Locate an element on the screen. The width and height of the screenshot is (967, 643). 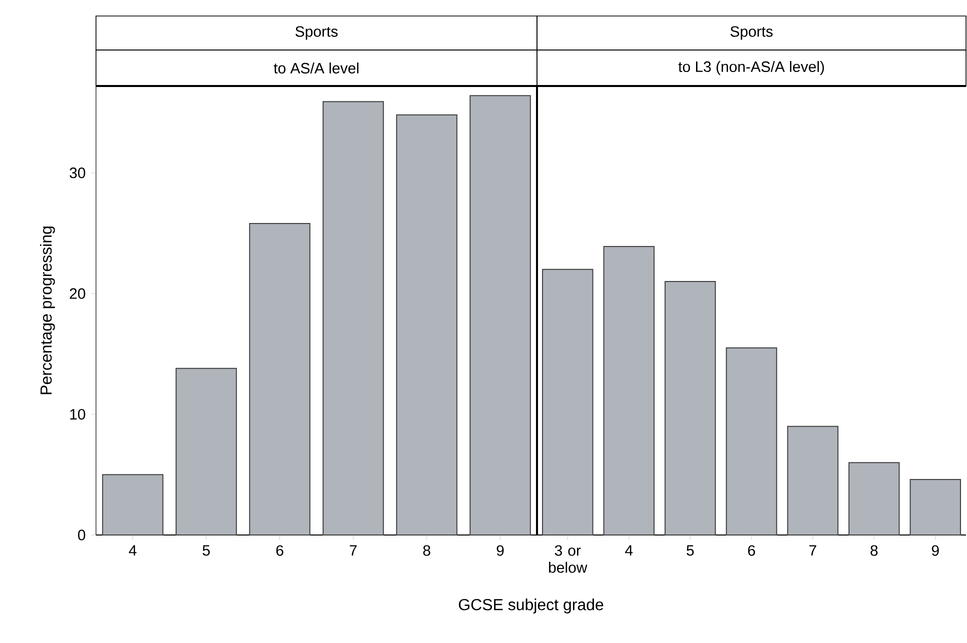
y-tick-label: 30 is located at coordinates (78, 173).